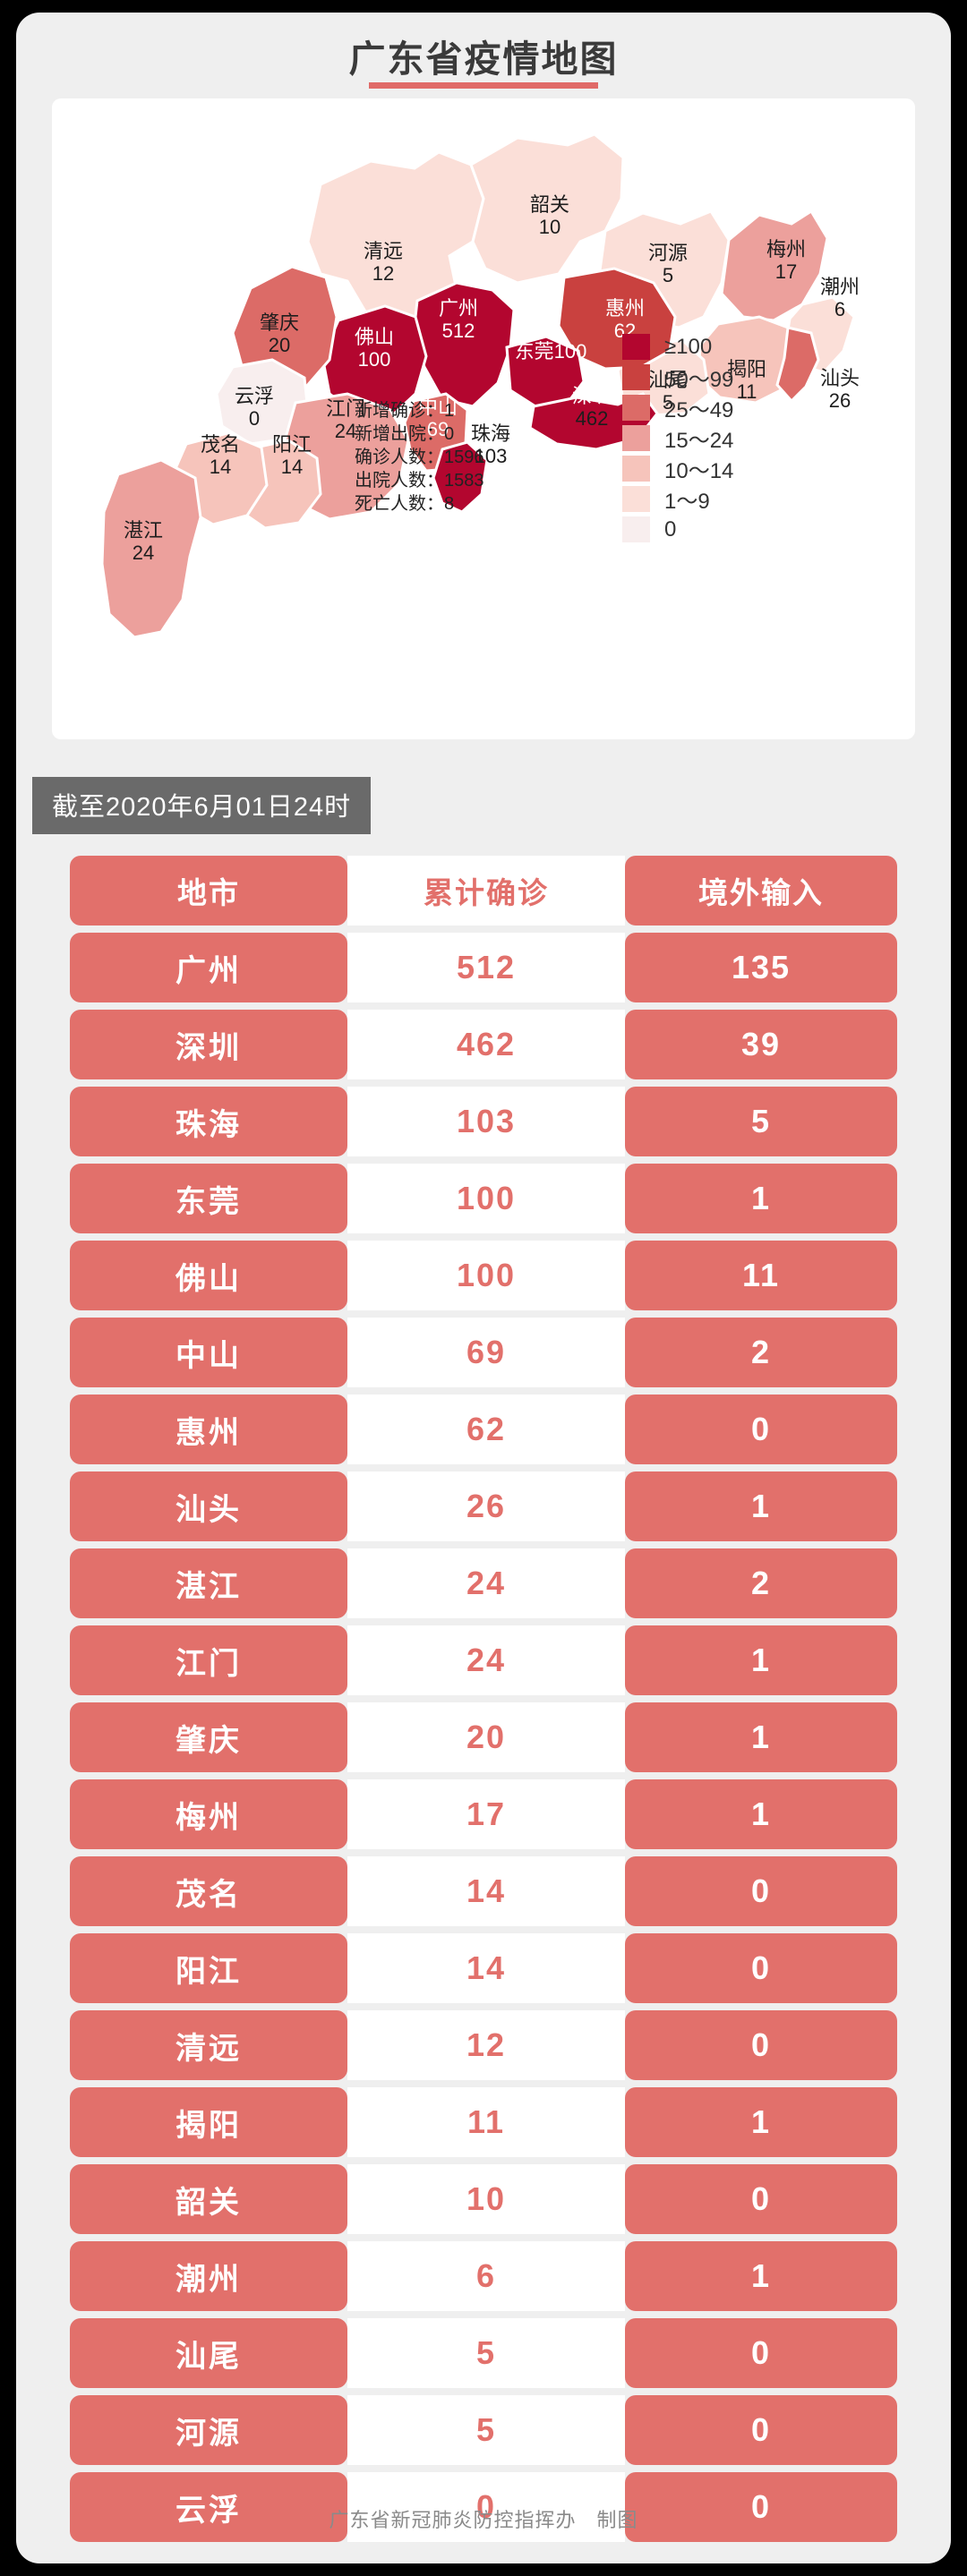  I want to click on region-foshan, so click(374, 361).